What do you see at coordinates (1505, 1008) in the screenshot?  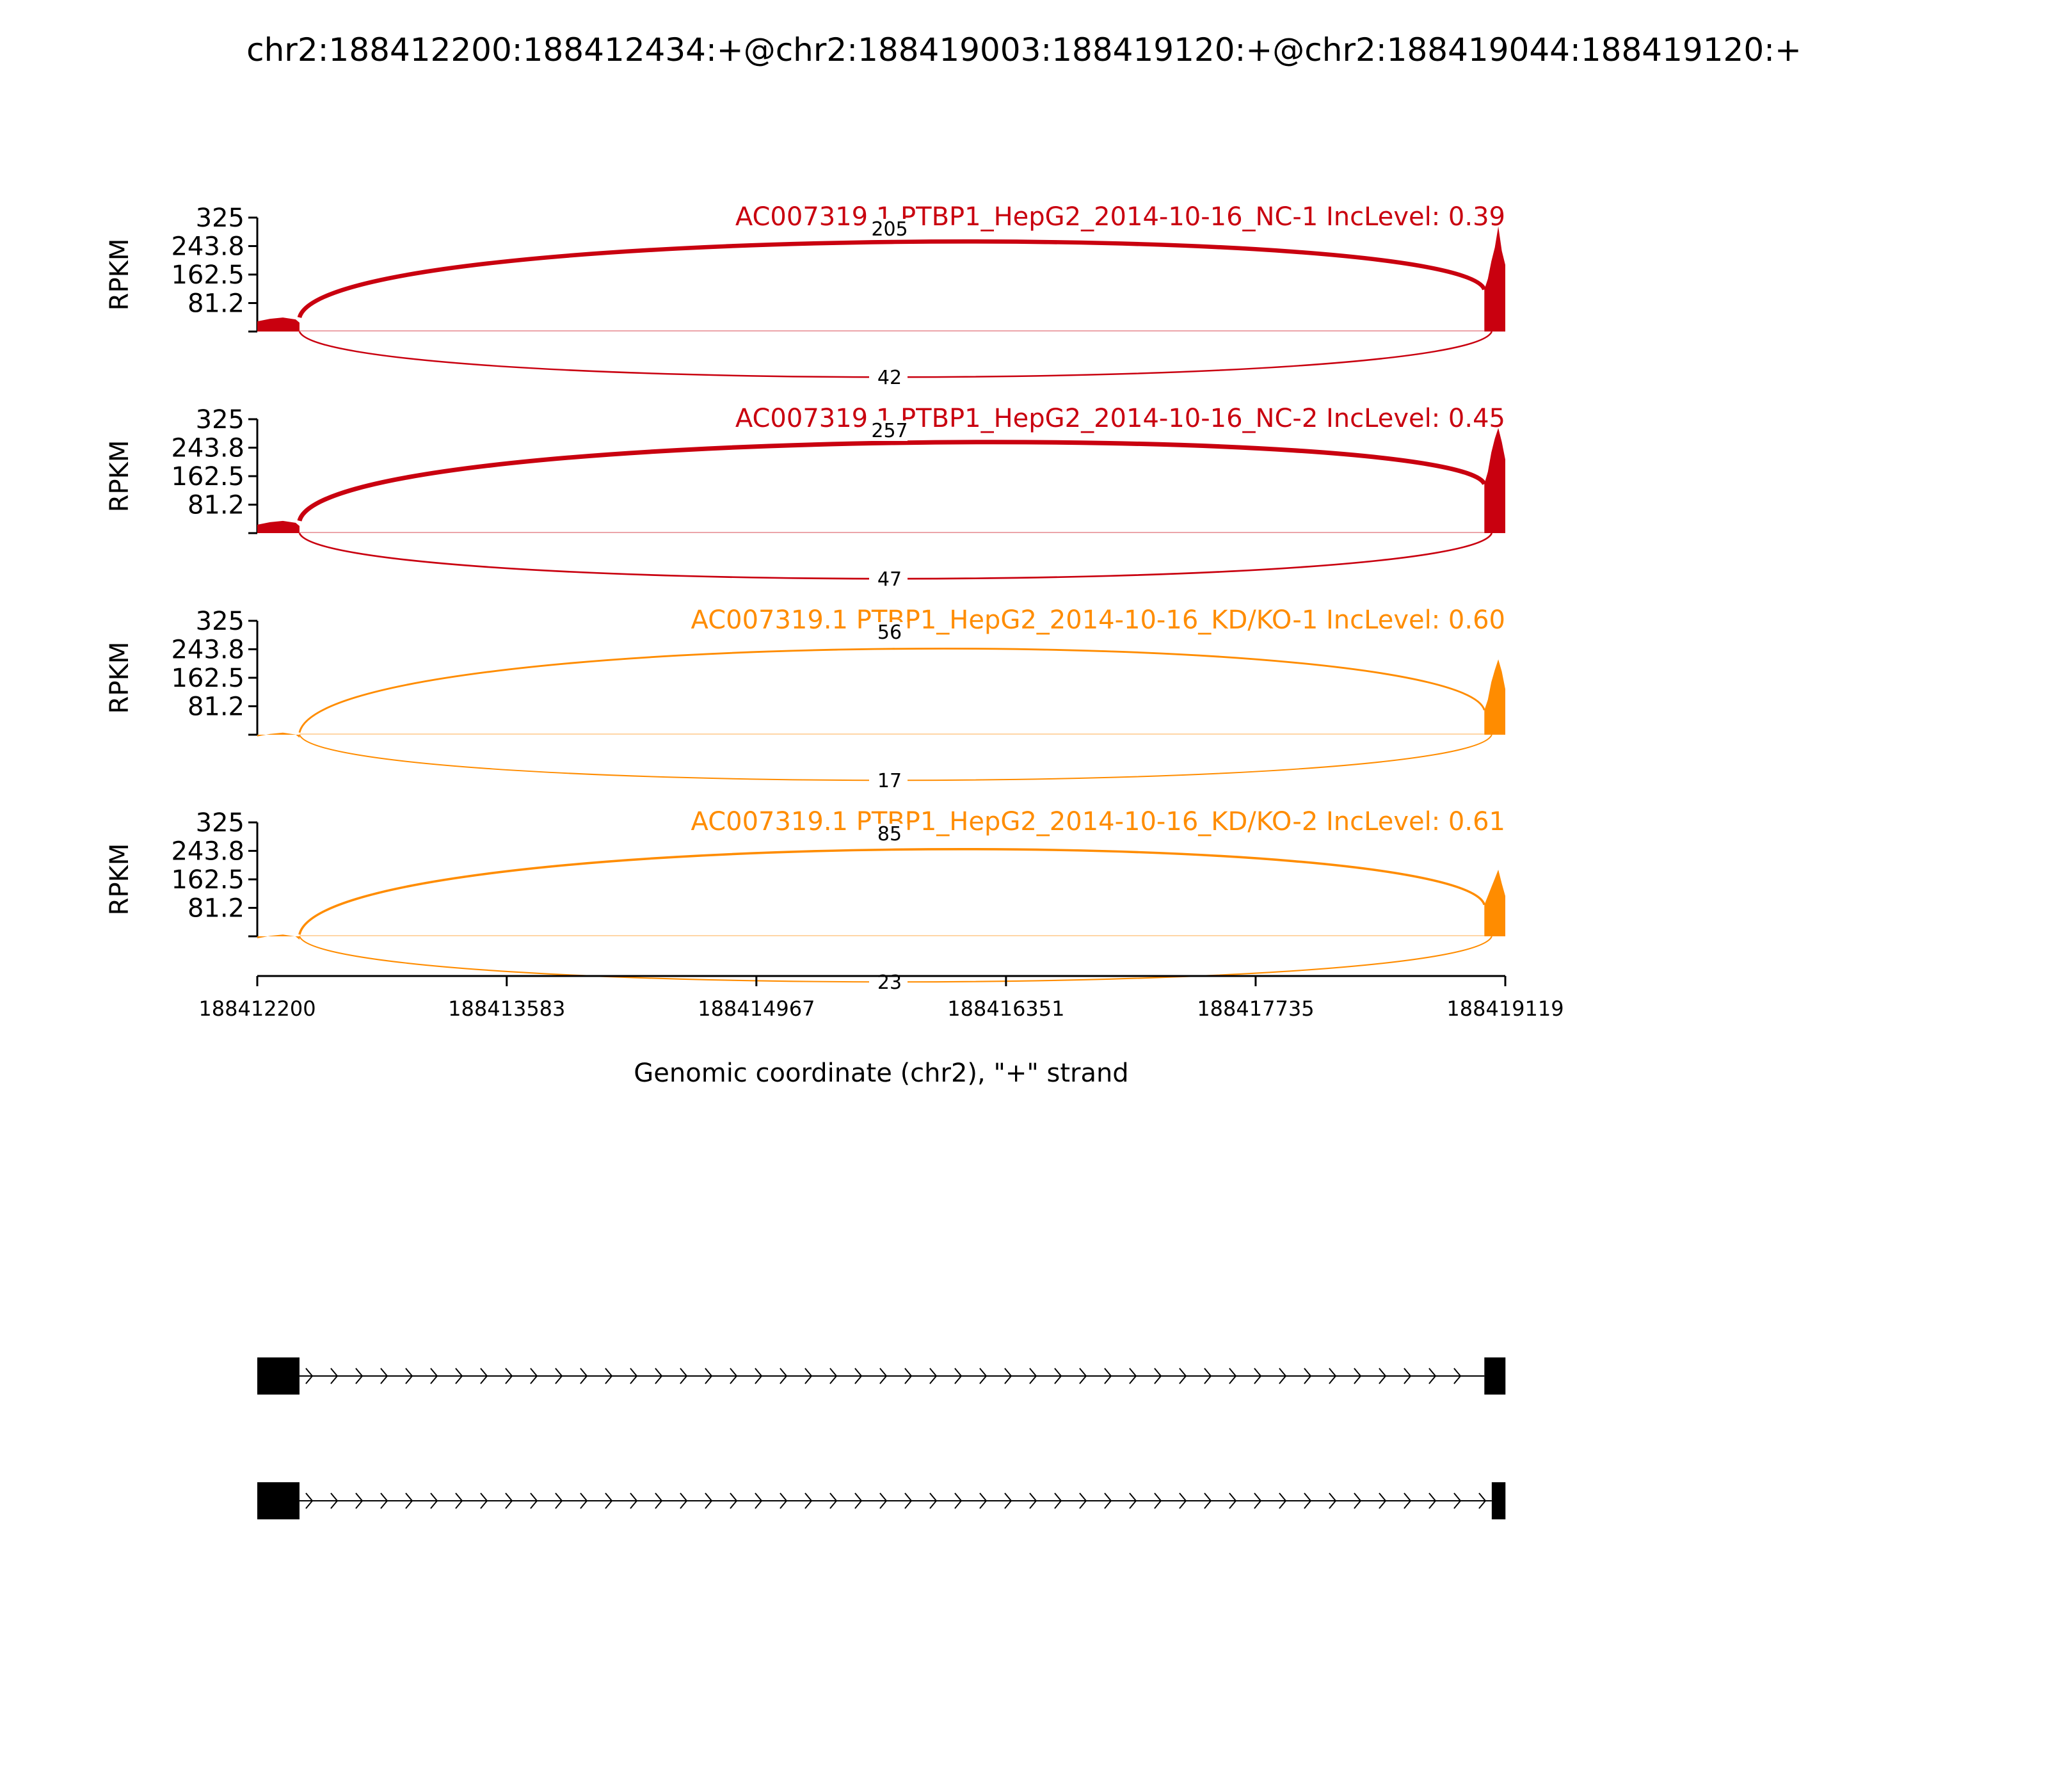 I see `x-tick-label: 188419119` at bounding box center [1505, 1008].